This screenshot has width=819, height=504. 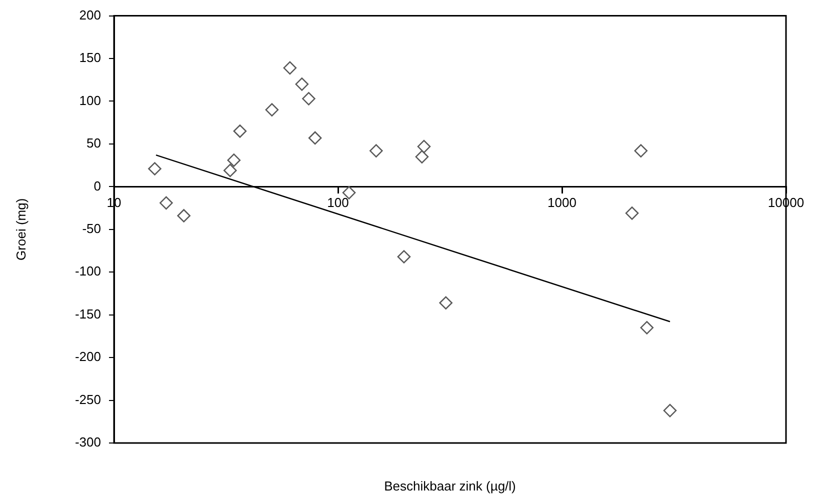 What do you see at coordinates (87, 442) in the screenshot?
I see `y-tick-label: -300` at bounding box center [87, 442].